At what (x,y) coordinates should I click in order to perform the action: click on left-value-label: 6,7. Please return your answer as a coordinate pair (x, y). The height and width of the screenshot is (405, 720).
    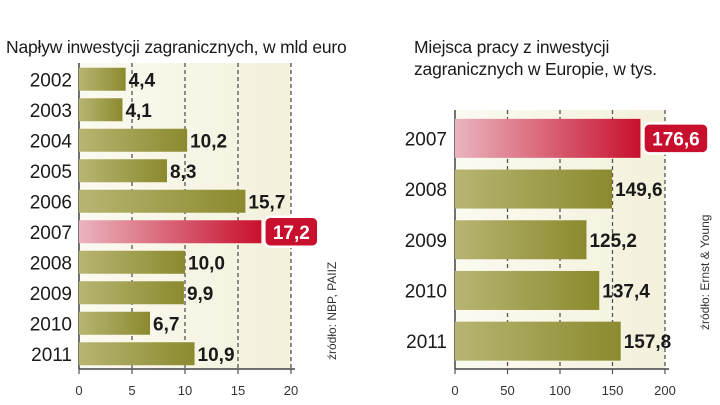
    Looking at the image, I should click on (166, 324).